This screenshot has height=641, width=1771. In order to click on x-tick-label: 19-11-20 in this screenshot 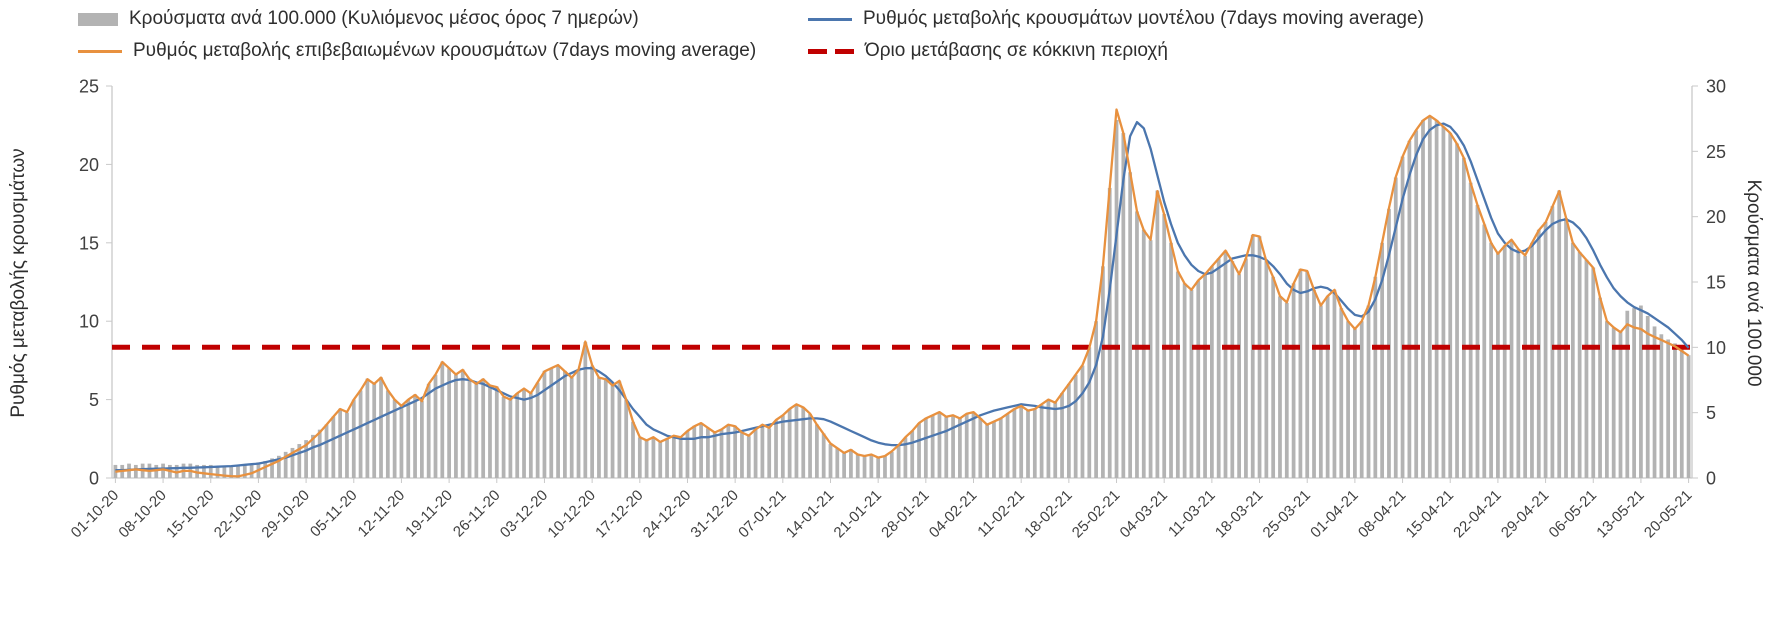, I will do `click(429, 514)`.